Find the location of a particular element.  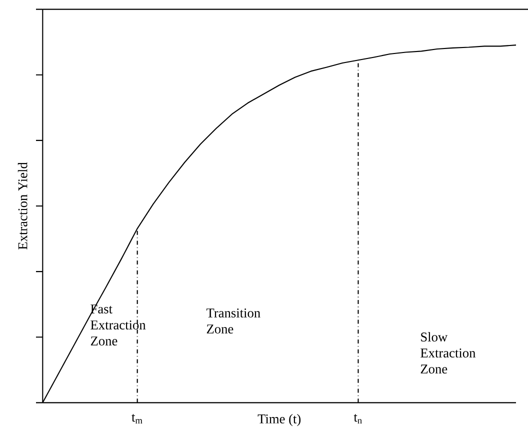

annotation: Transition Zone is located at coordinates (233, 321).